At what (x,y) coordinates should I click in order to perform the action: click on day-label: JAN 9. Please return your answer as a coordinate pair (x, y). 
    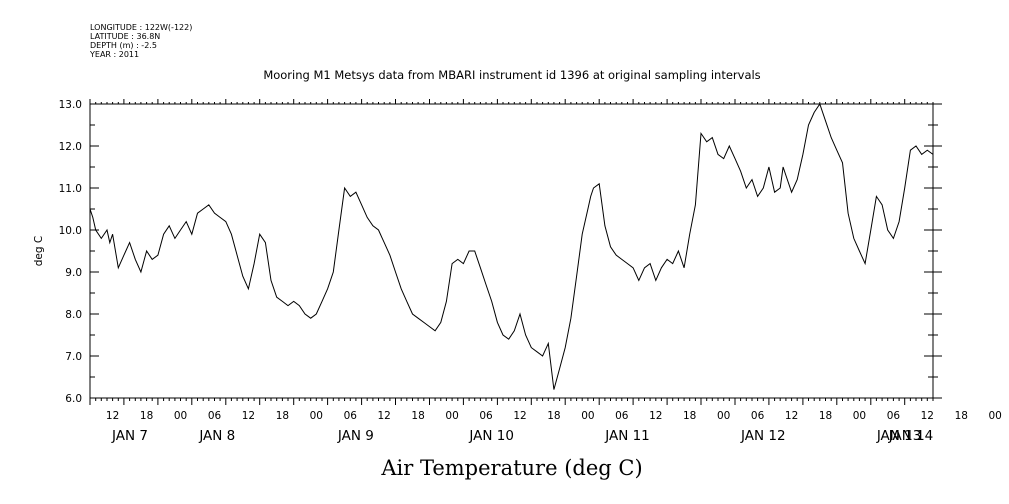
    Looking at the image, I should click on (355, 436).